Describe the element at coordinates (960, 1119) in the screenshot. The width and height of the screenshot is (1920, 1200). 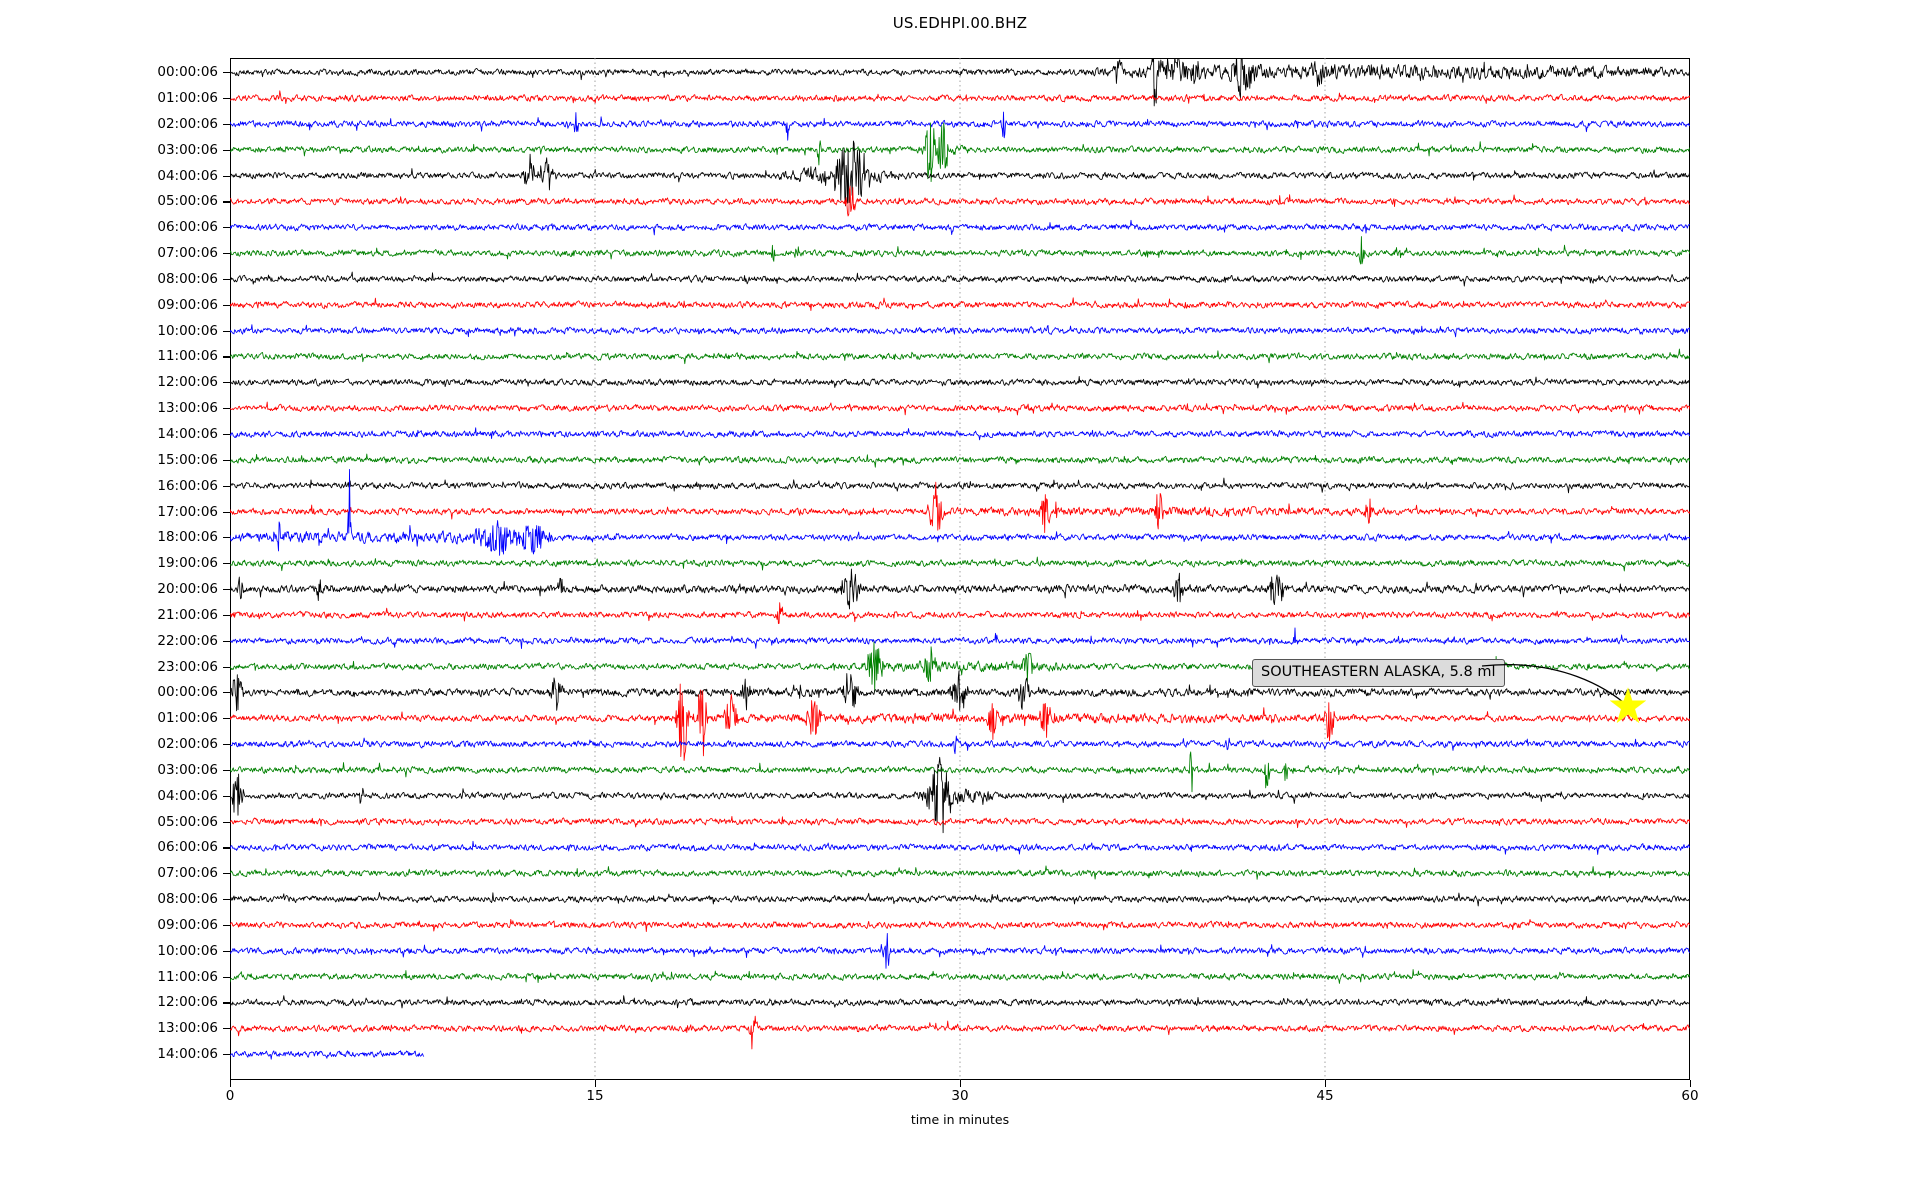
I see `x-axis-label: time in minutes` at that location.